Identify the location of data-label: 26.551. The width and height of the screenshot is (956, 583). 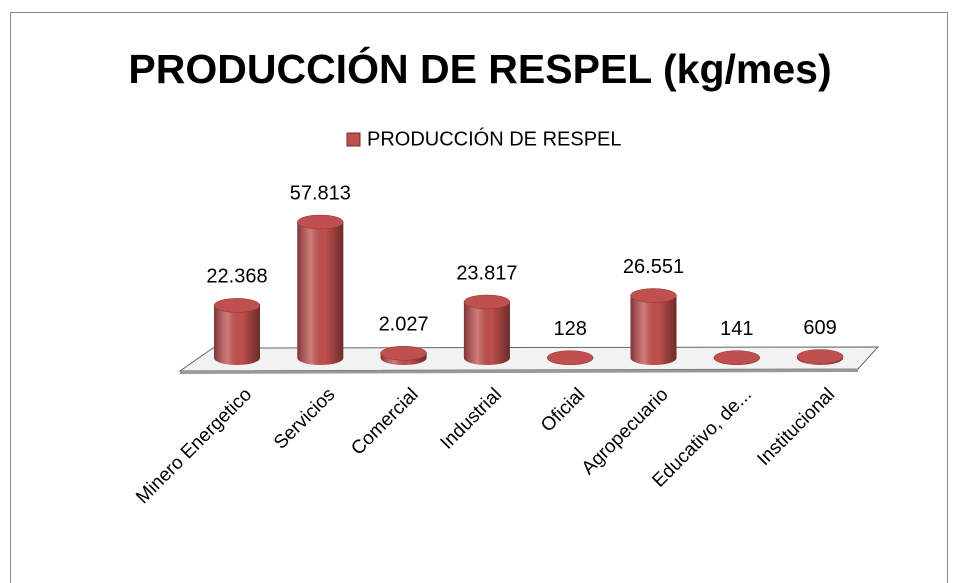
(653, 267).